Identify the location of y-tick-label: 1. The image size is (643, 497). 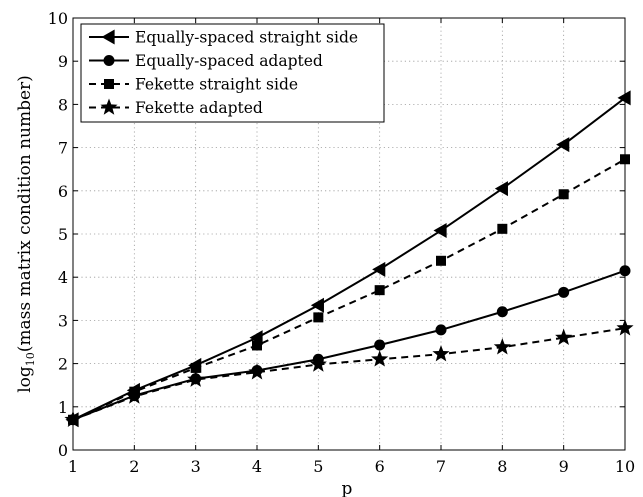
(63, 407).